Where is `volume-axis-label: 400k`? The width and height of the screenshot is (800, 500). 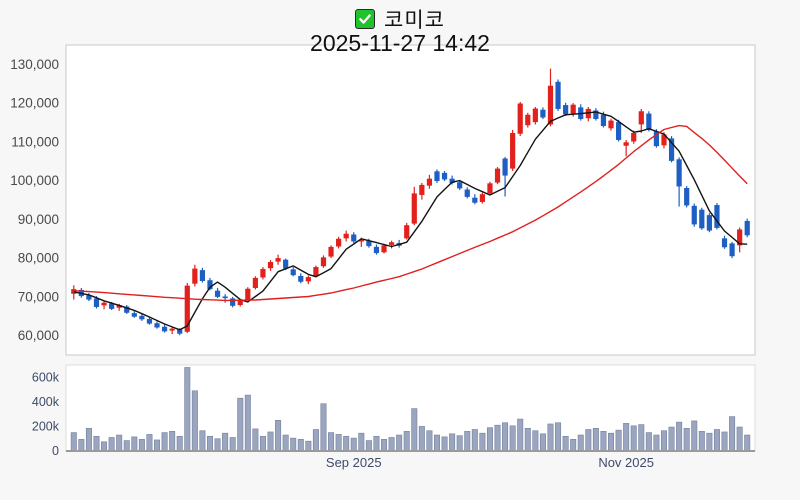 volume-axis-label: 400k is located at coordinates (46, 402).